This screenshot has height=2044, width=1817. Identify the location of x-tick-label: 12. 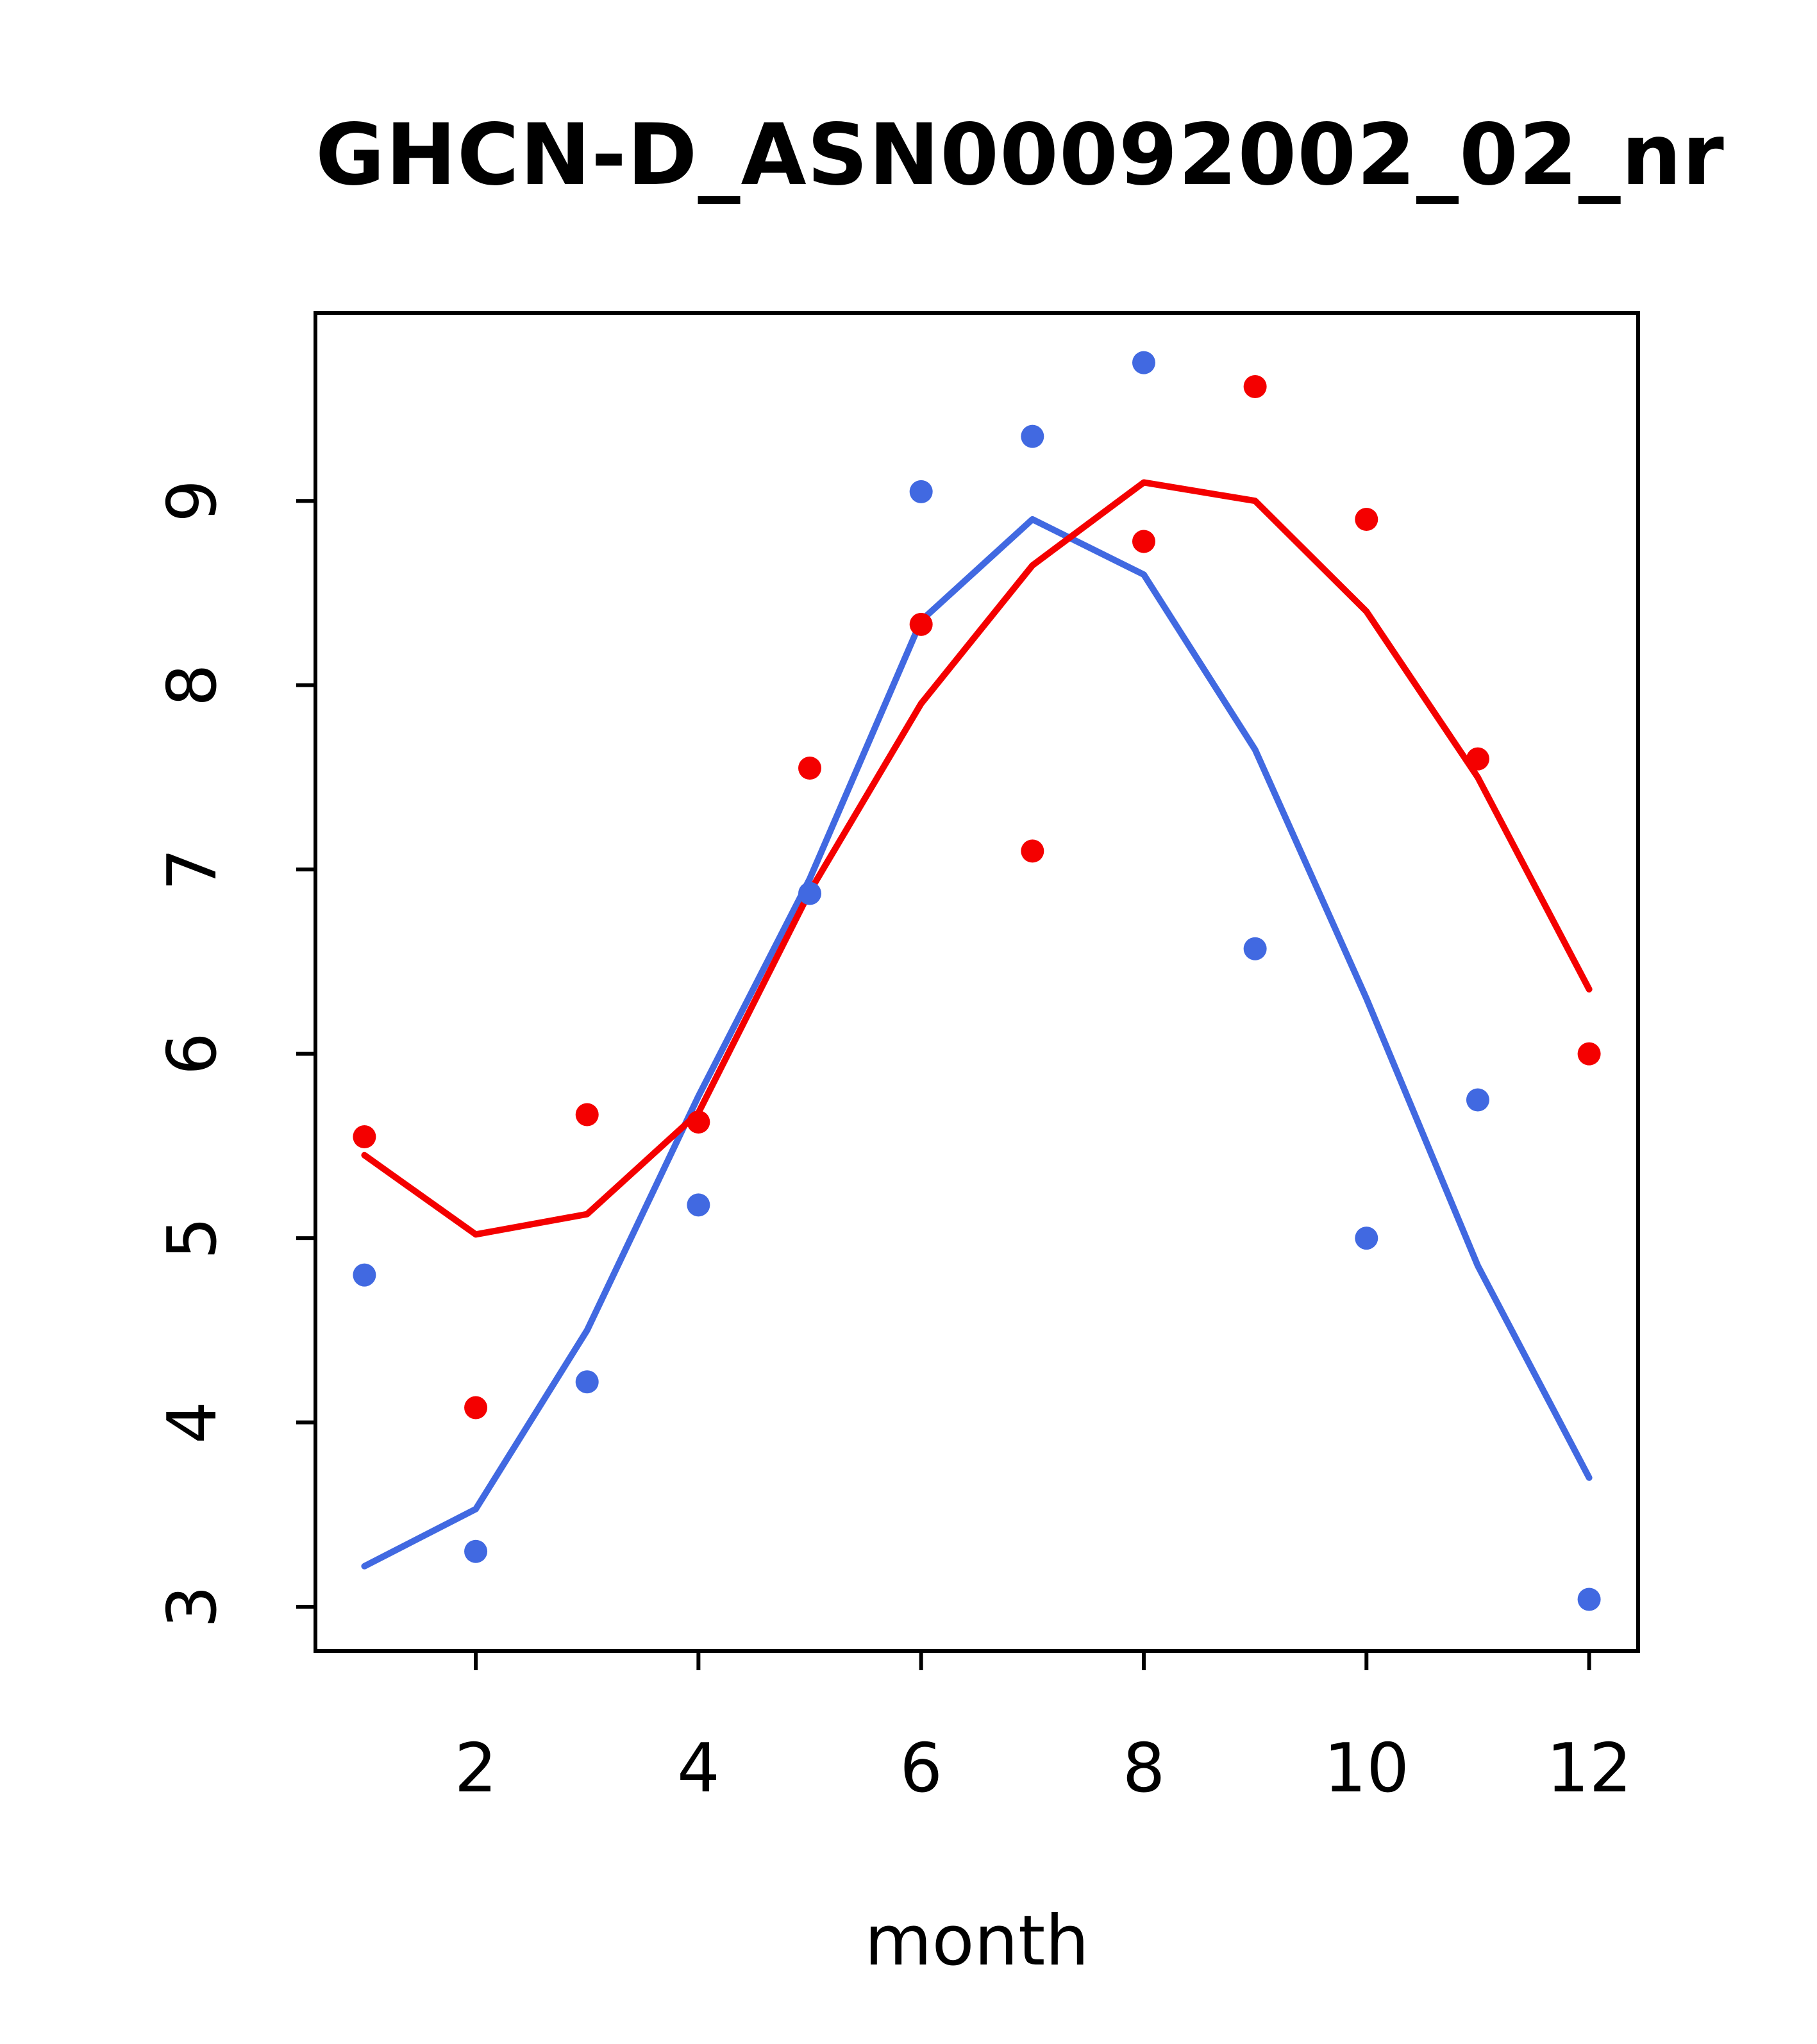
(1589, 1768).